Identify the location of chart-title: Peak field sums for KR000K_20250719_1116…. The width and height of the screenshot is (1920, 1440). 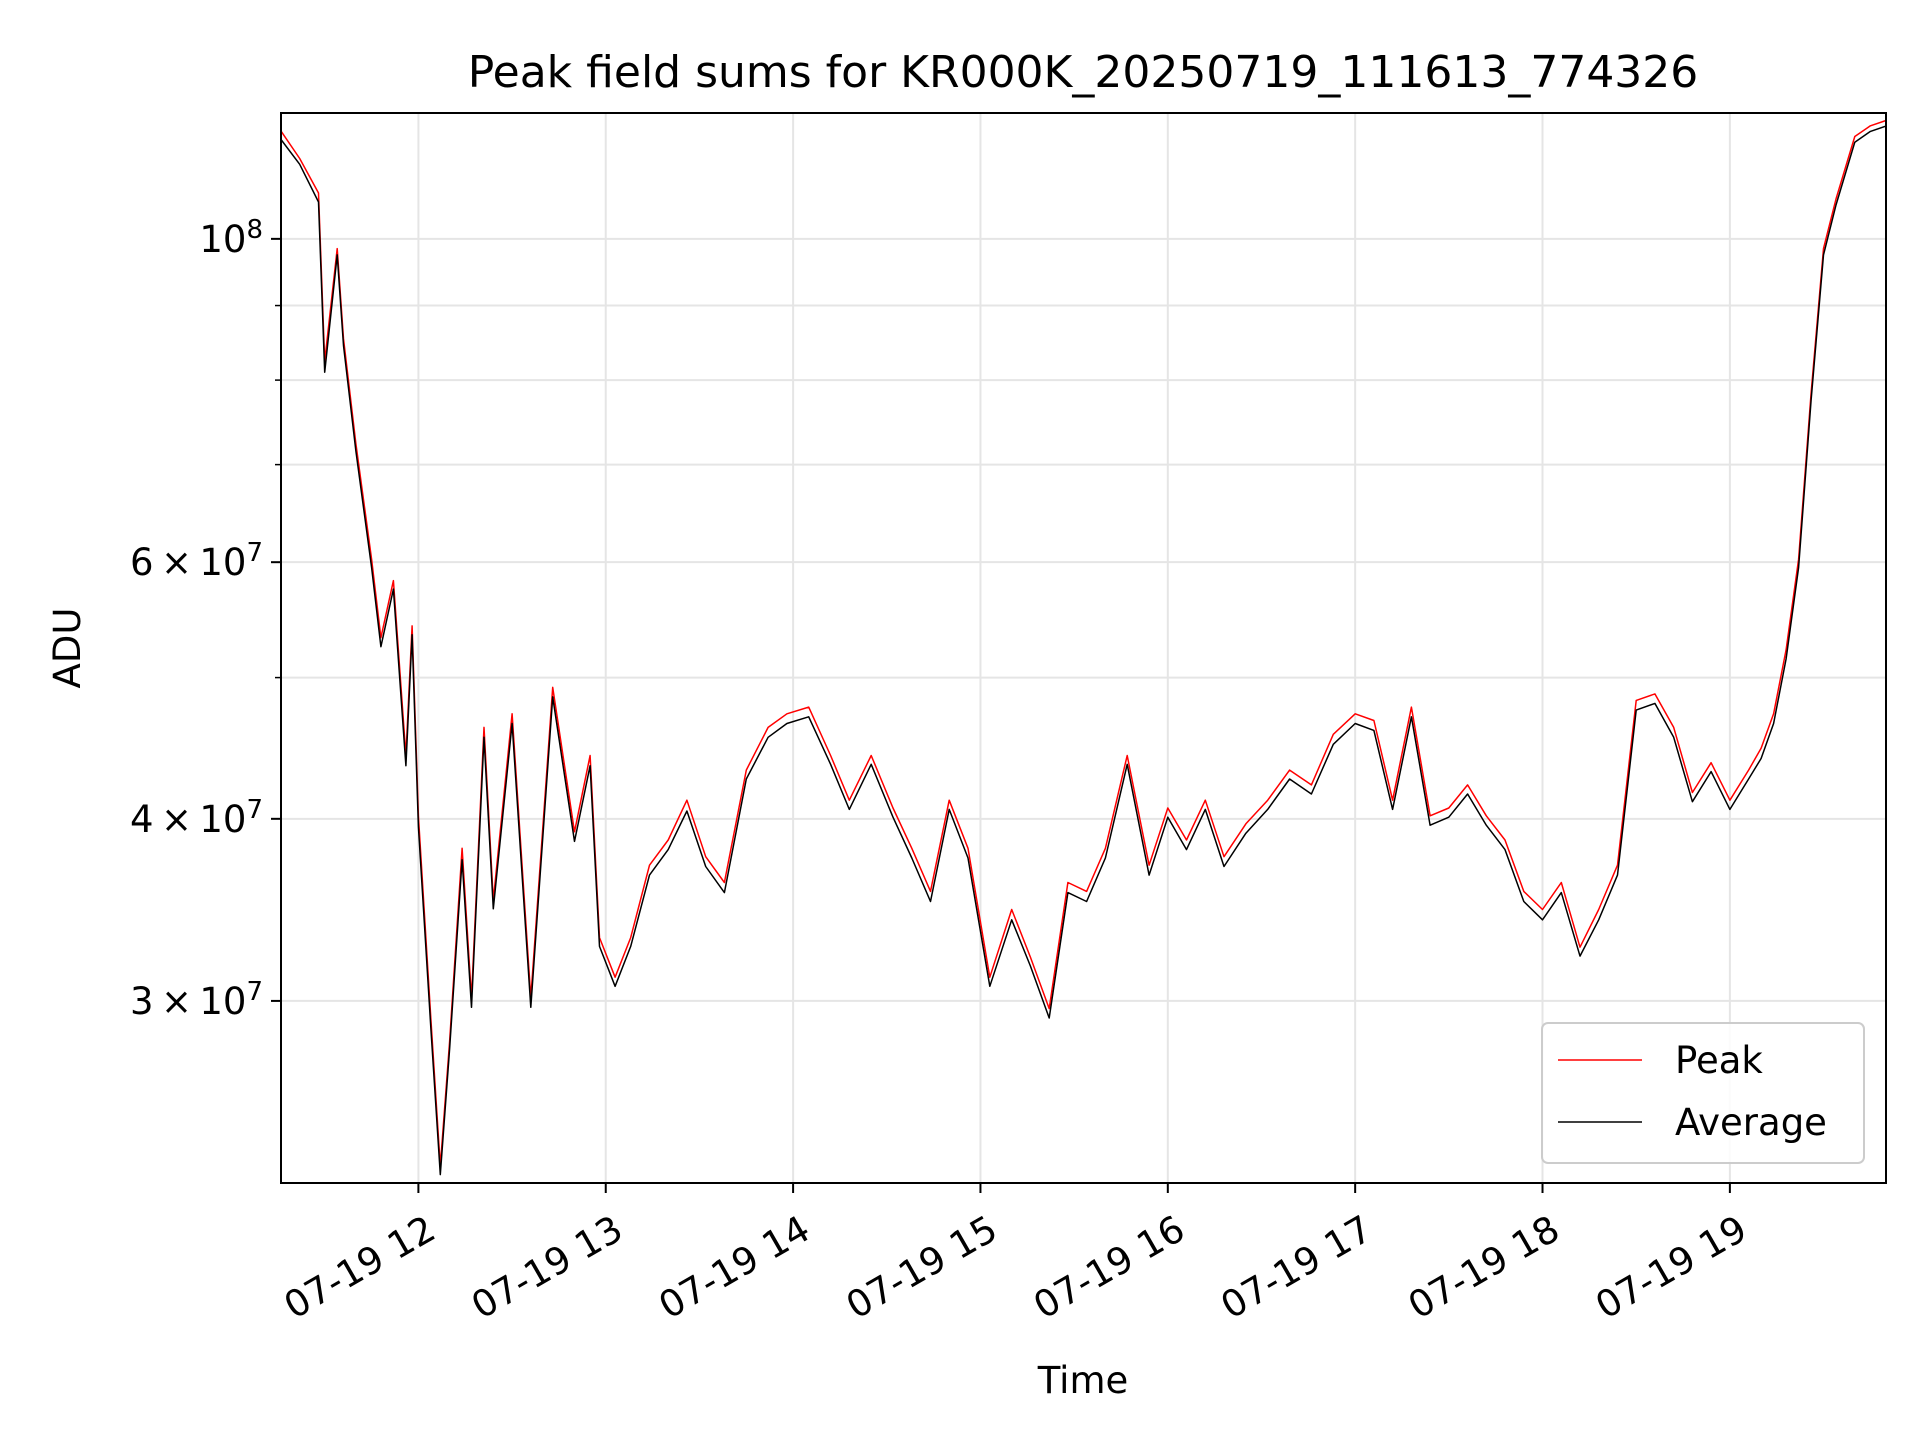
(1083, 72).